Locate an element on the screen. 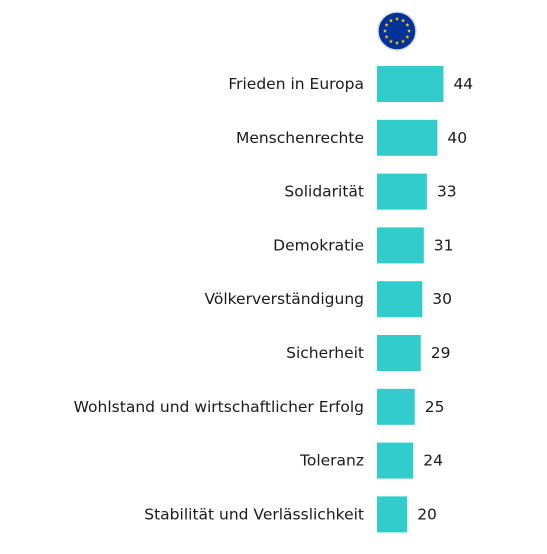 Image resolution: width=547 pixels, height=554 pixels. category-label: Sicherheit is located at coordinates (325, 353).